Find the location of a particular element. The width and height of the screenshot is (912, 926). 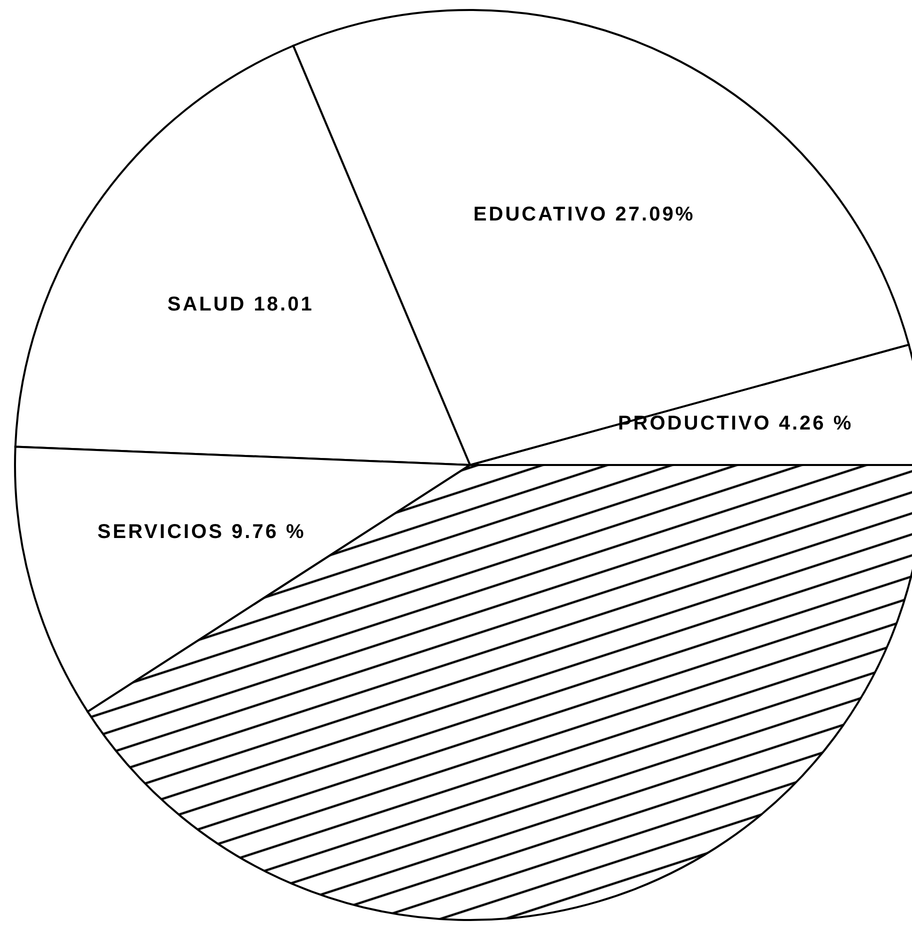

slice-label: PRODUCTIVO 4.26 % is located at coordinates (736, 423).